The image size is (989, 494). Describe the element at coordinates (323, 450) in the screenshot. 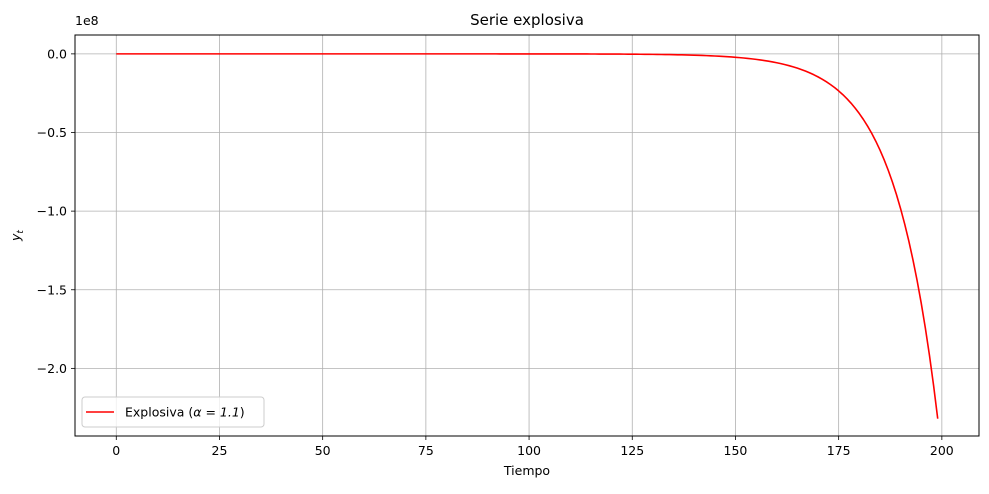

I see `x-tick-label: 50` at that location.